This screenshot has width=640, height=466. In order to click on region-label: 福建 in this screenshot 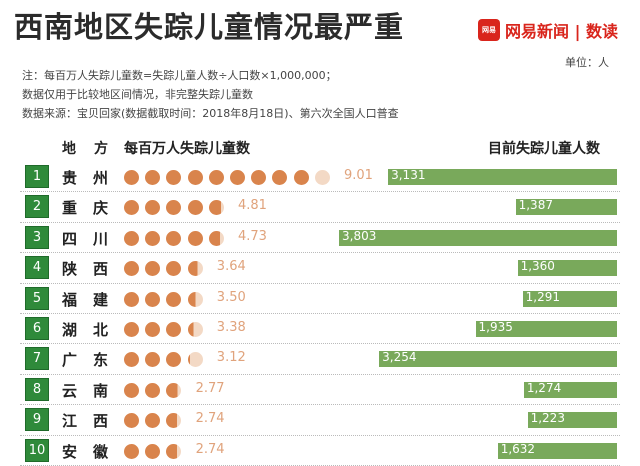, I will do `click(93, 299)`.